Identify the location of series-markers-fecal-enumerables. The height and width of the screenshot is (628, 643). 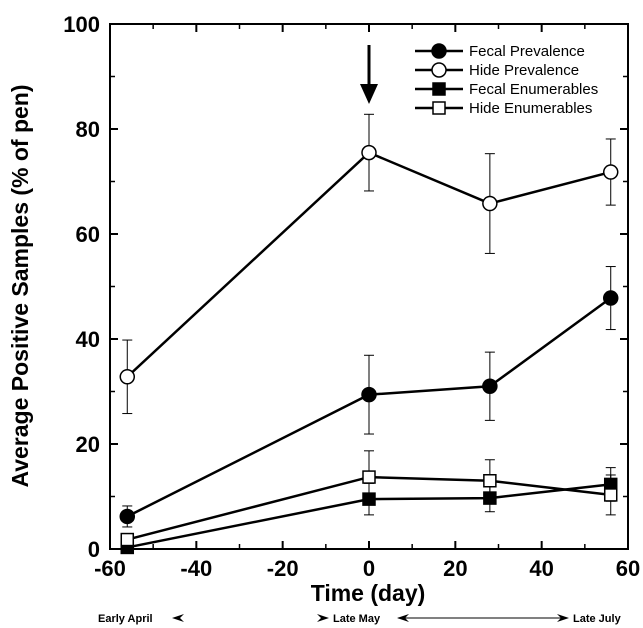
(369, 516).